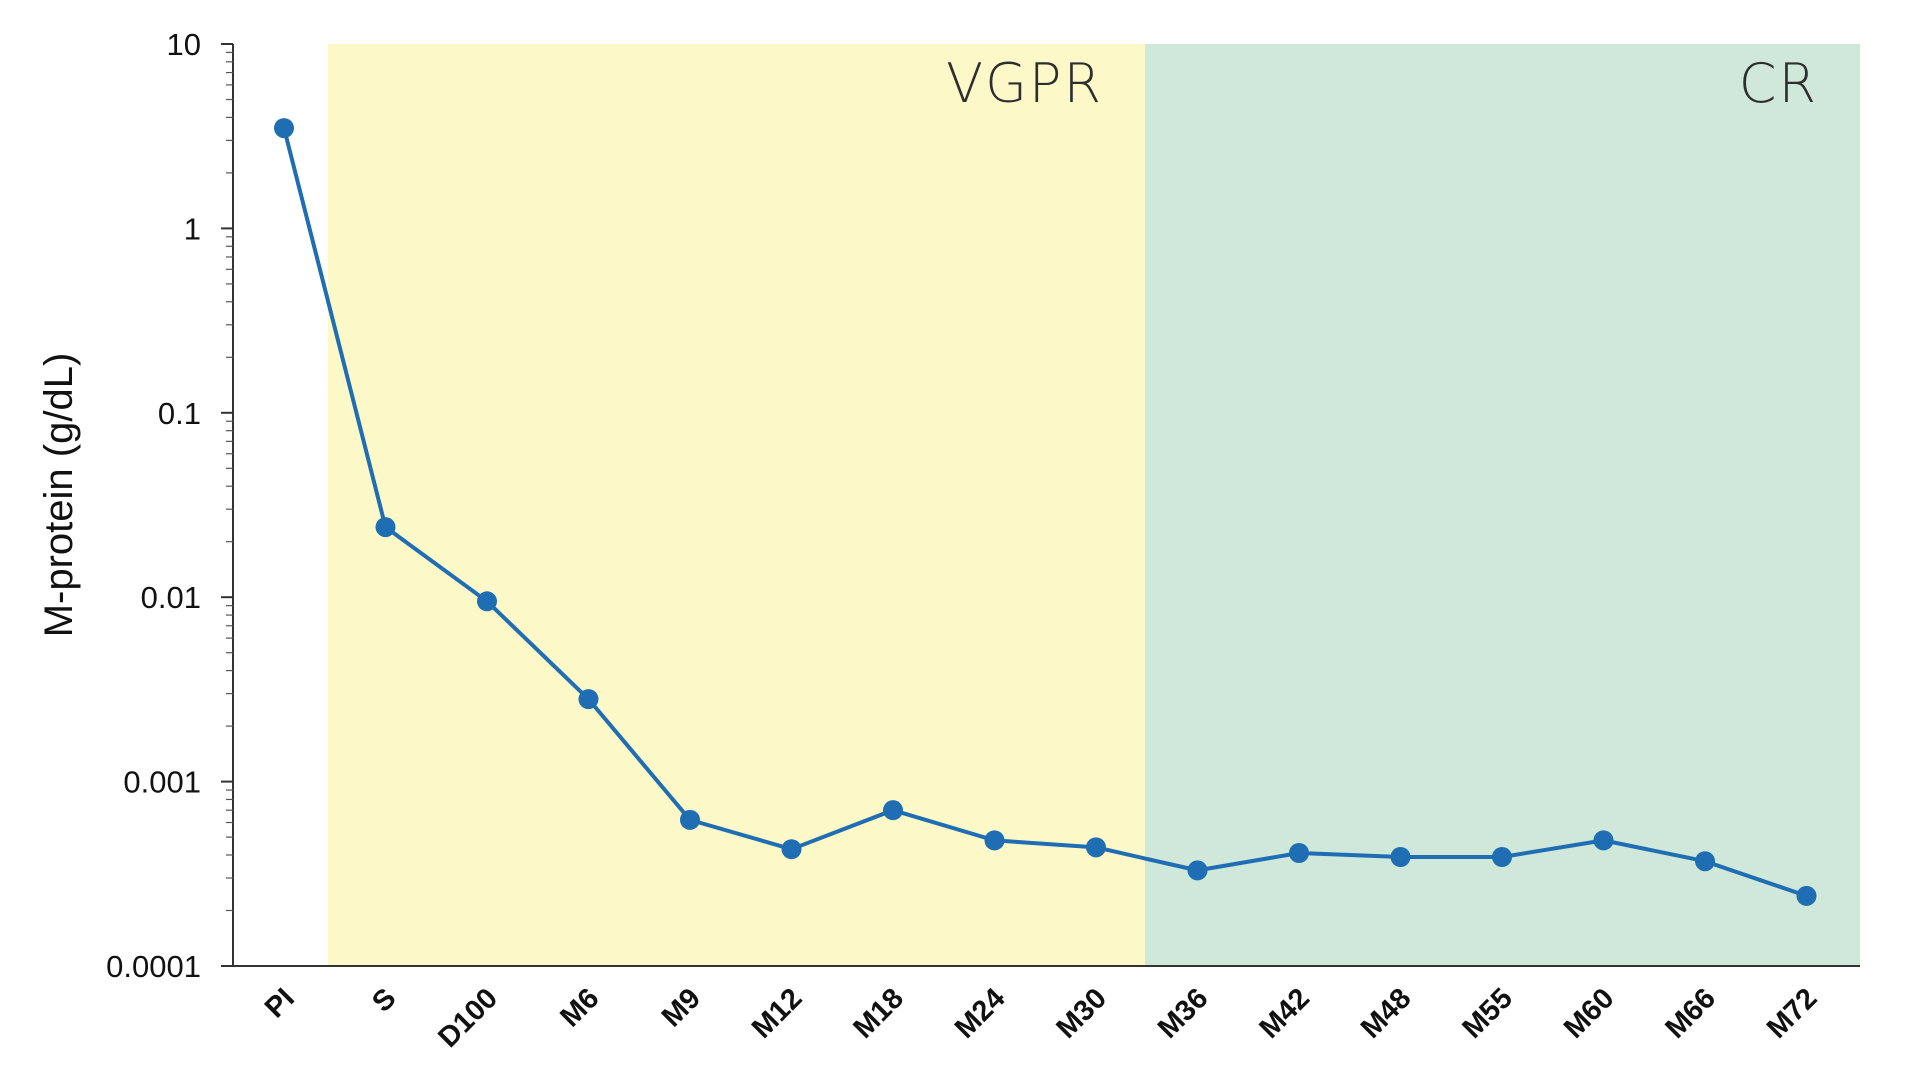  What do you see at coordinates (487, 601) in the screenshot?
I see `data-point-d100` at bounding box center [487, 601].